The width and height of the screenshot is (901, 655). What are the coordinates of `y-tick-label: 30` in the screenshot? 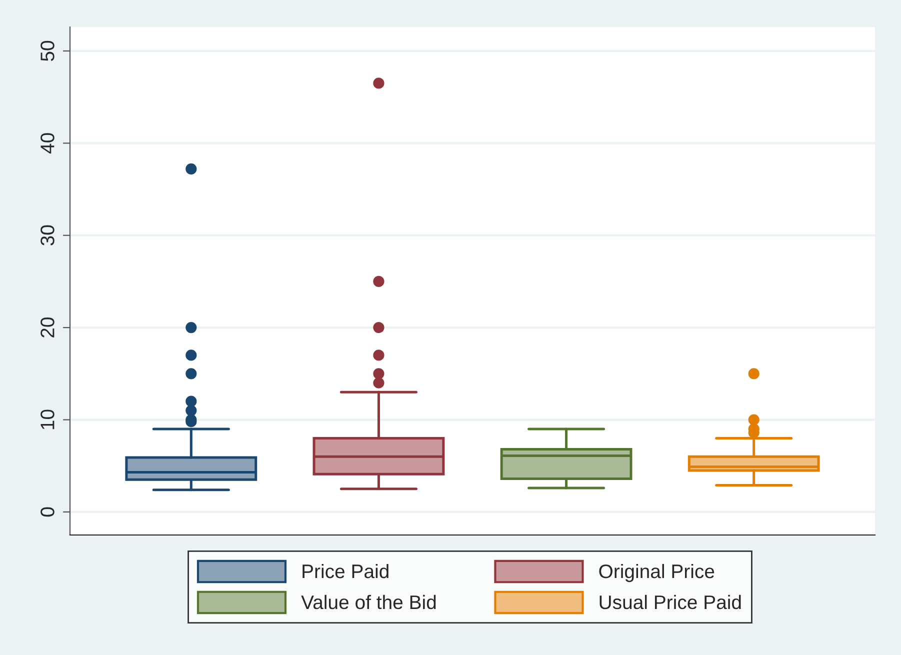 It's located at (47, 235).